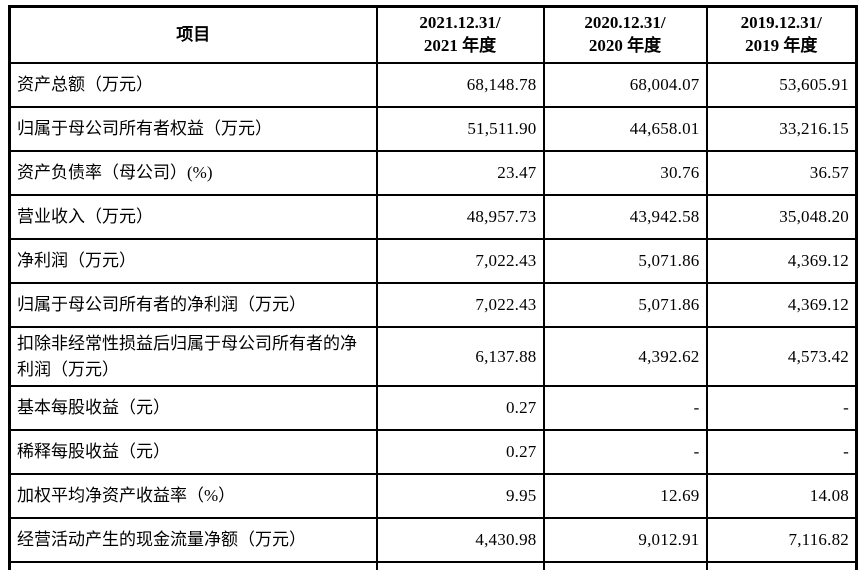 The height and width of the screenshot is (570, 866). What do you see at coordinates (193, 217) in the screenshot?
I see `row-label: 营业收入（万元）` at bounding box center [193, 217].